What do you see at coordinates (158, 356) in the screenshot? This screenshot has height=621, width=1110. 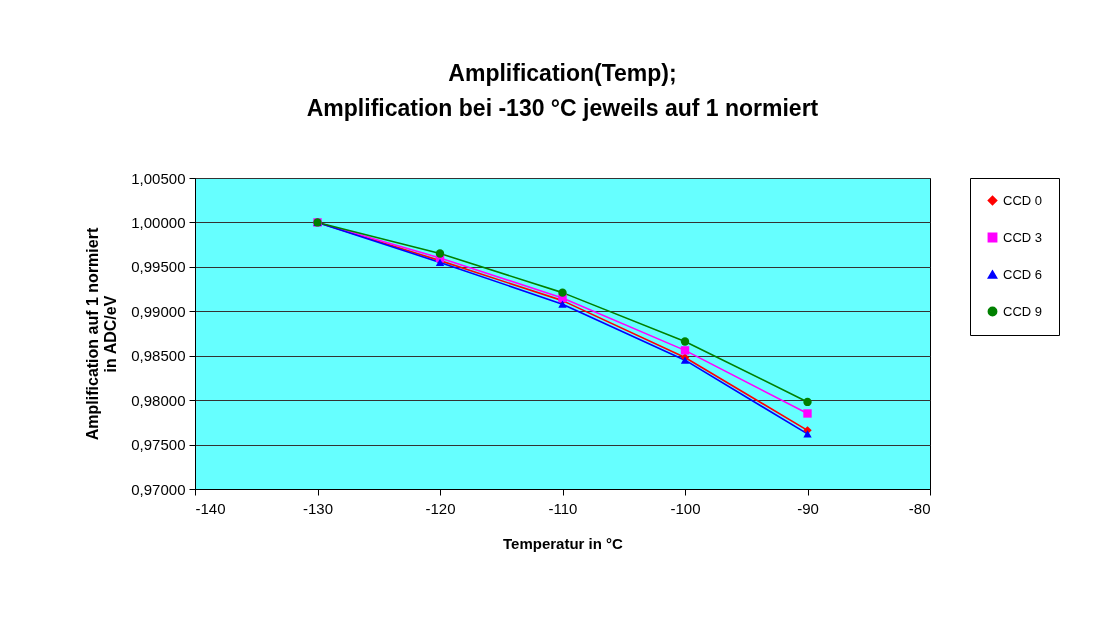 I see `y-tick-label: 0,98500` at bounding box center [158, 356].